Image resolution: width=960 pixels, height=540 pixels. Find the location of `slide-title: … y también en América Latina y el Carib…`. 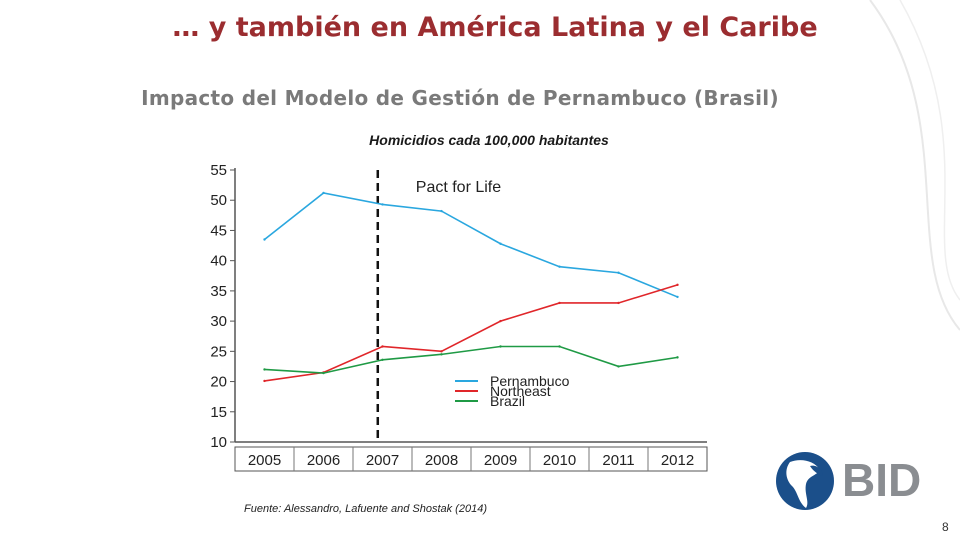

slide-title: … y también en América Latina y el Carib… is located at coordinates (495, 27).